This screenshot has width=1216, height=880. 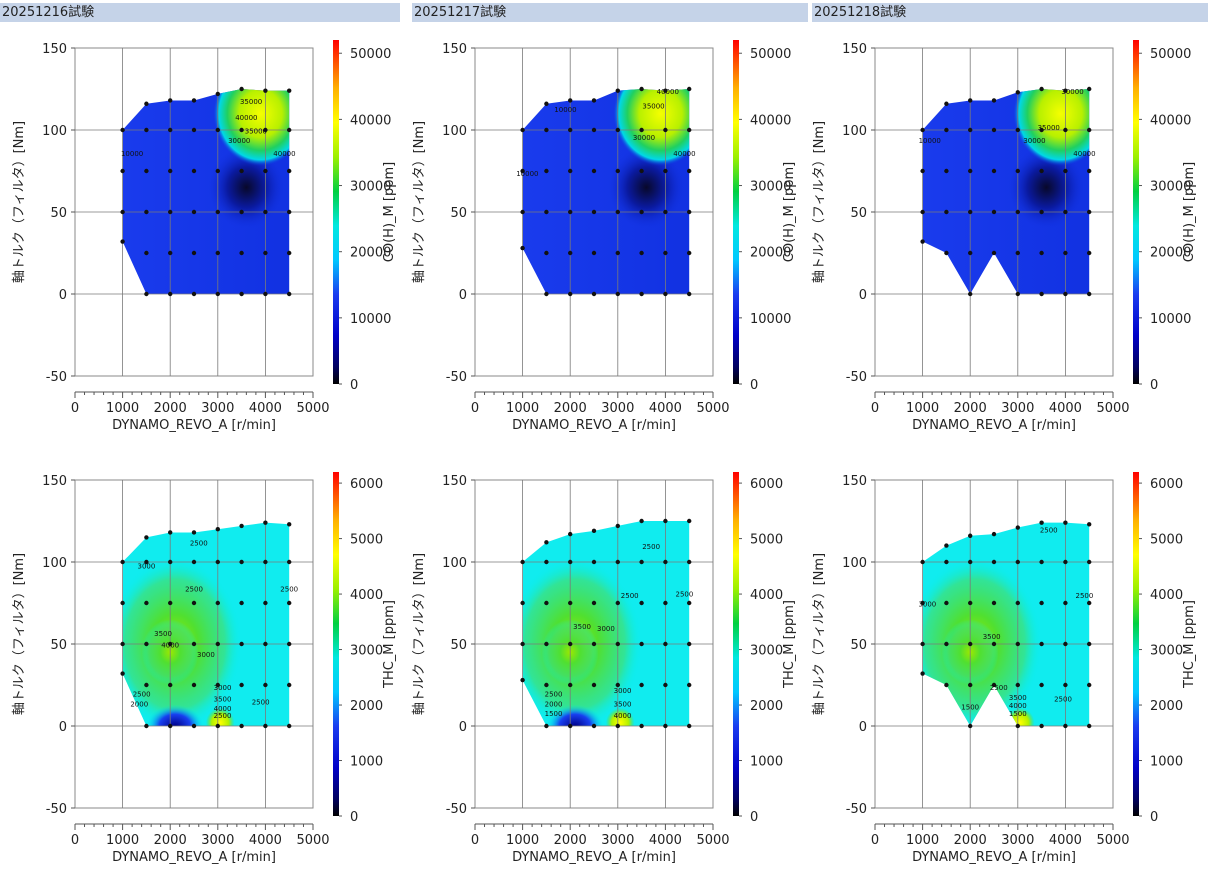 What do you see at coordinates (1084, 154) in the screenshot?
I see `contour-label: 40000` at bounding box center [1084, 154].